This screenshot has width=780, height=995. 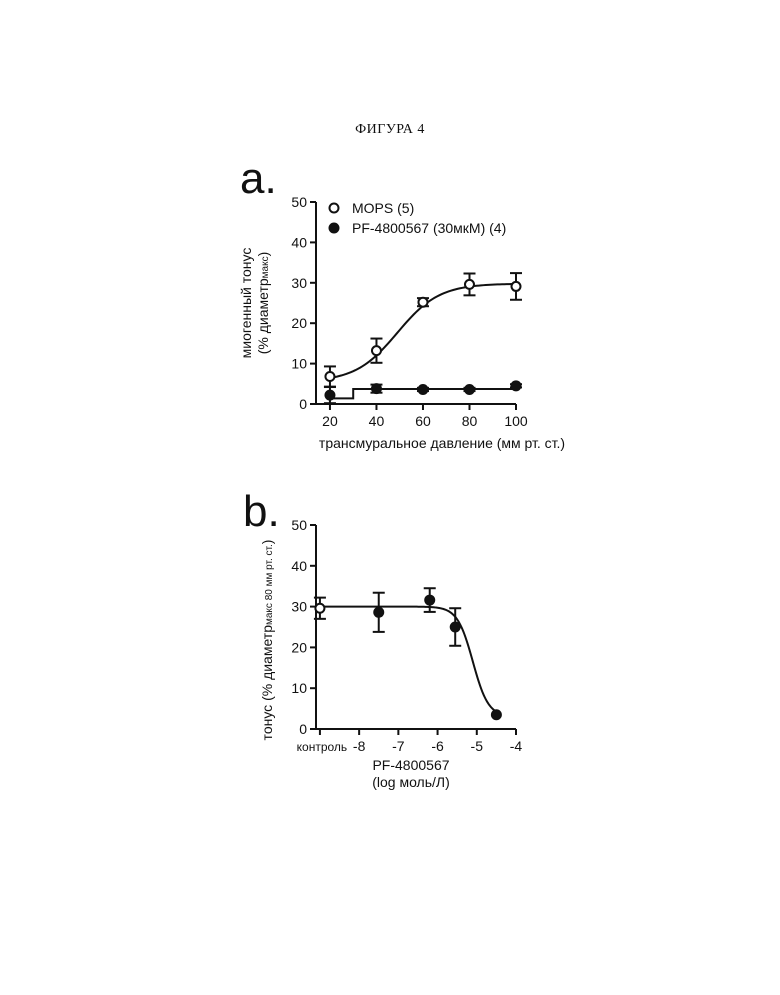 What do you see at coordinates (299, 647) in the screenshot?
I see `y-tick-label-b: 20` at bounding box center [299, 647].